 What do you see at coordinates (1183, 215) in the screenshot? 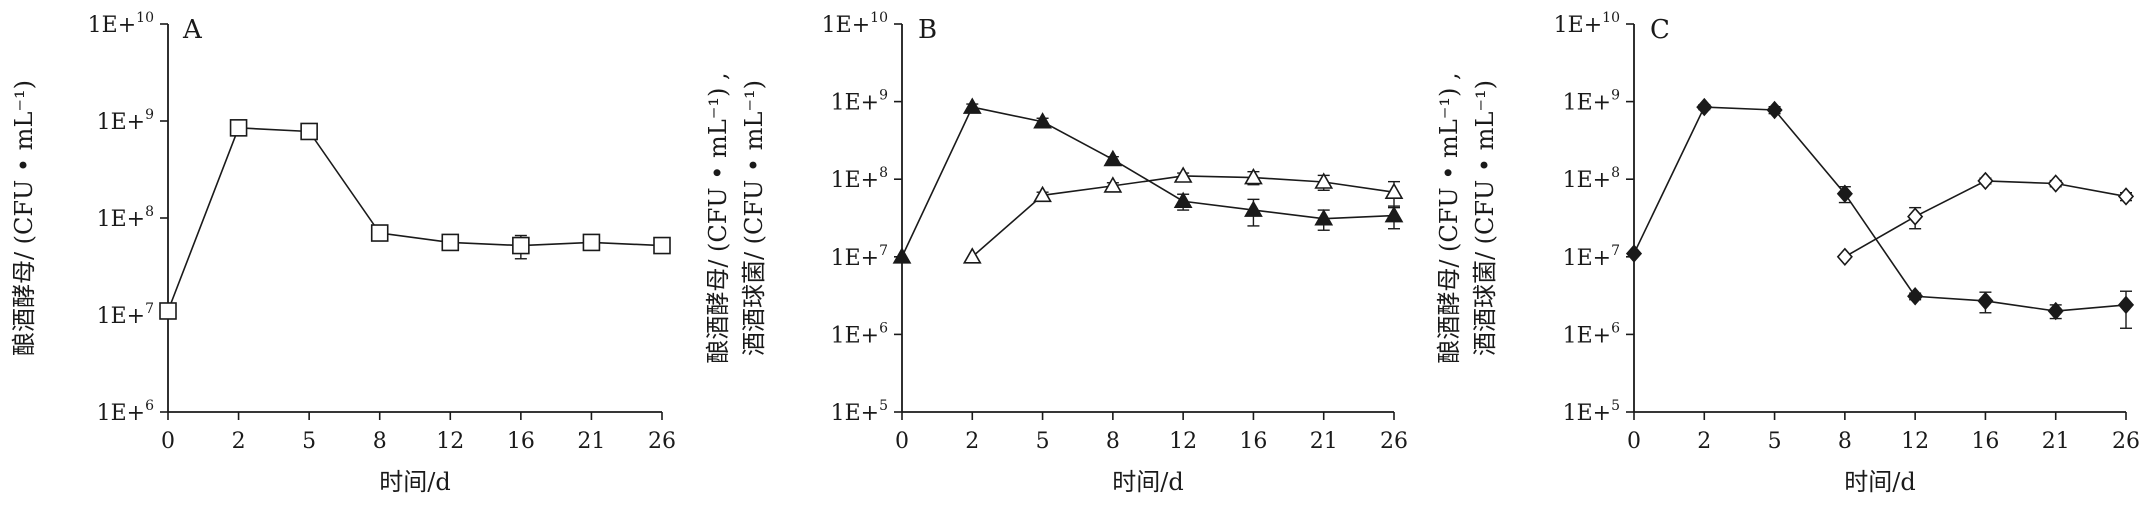
I see `series-triangle-open` at bounding box center [1183, 215].